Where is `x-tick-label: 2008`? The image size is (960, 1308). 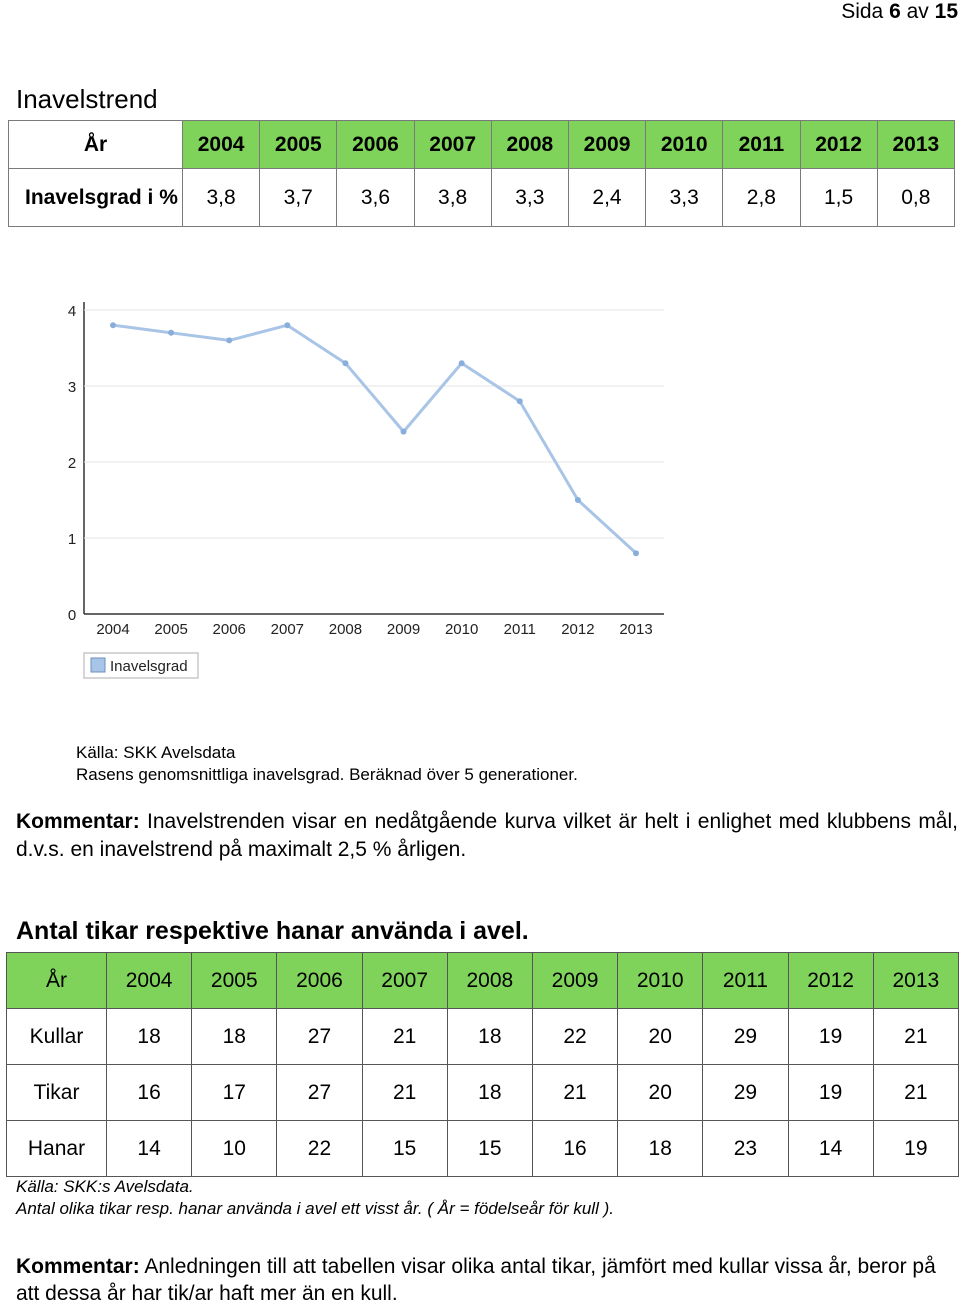 x-tick-label: 2008 is located at coordinates (345, 629).